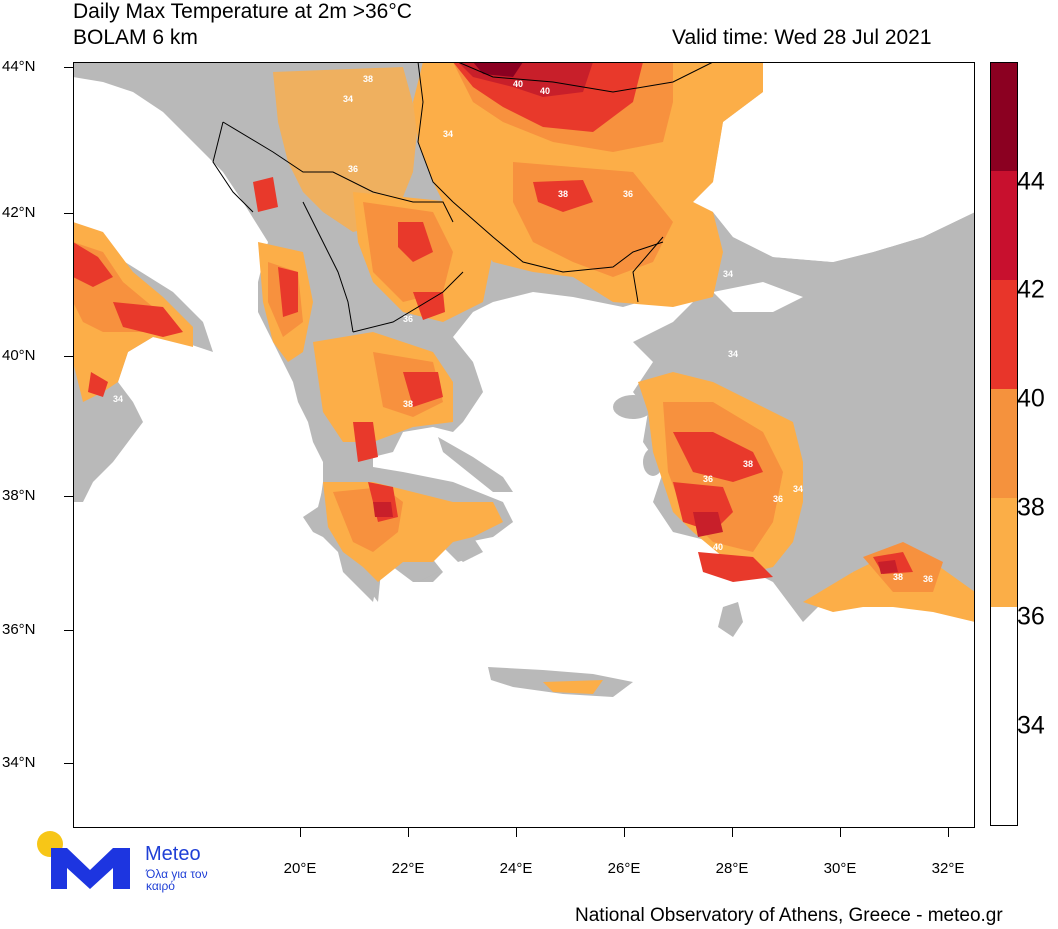  I want to click on lon-label: 26°E, so click(624, 868).